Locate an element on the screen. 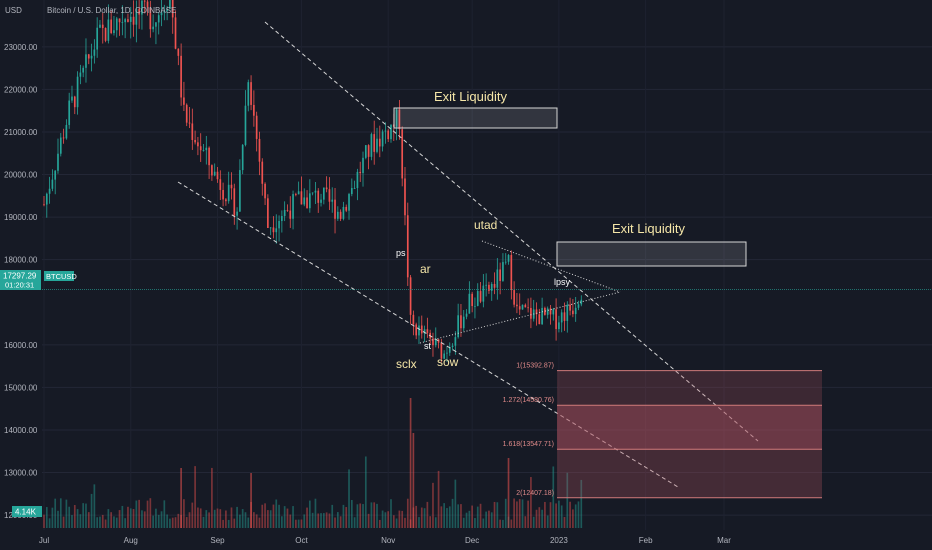 The width and height of the screenshot is (932, 550). x-axis: Jul Aug Sep Oct Nov Dec 2023 Feb Mar is located at coordinates (385, 540).